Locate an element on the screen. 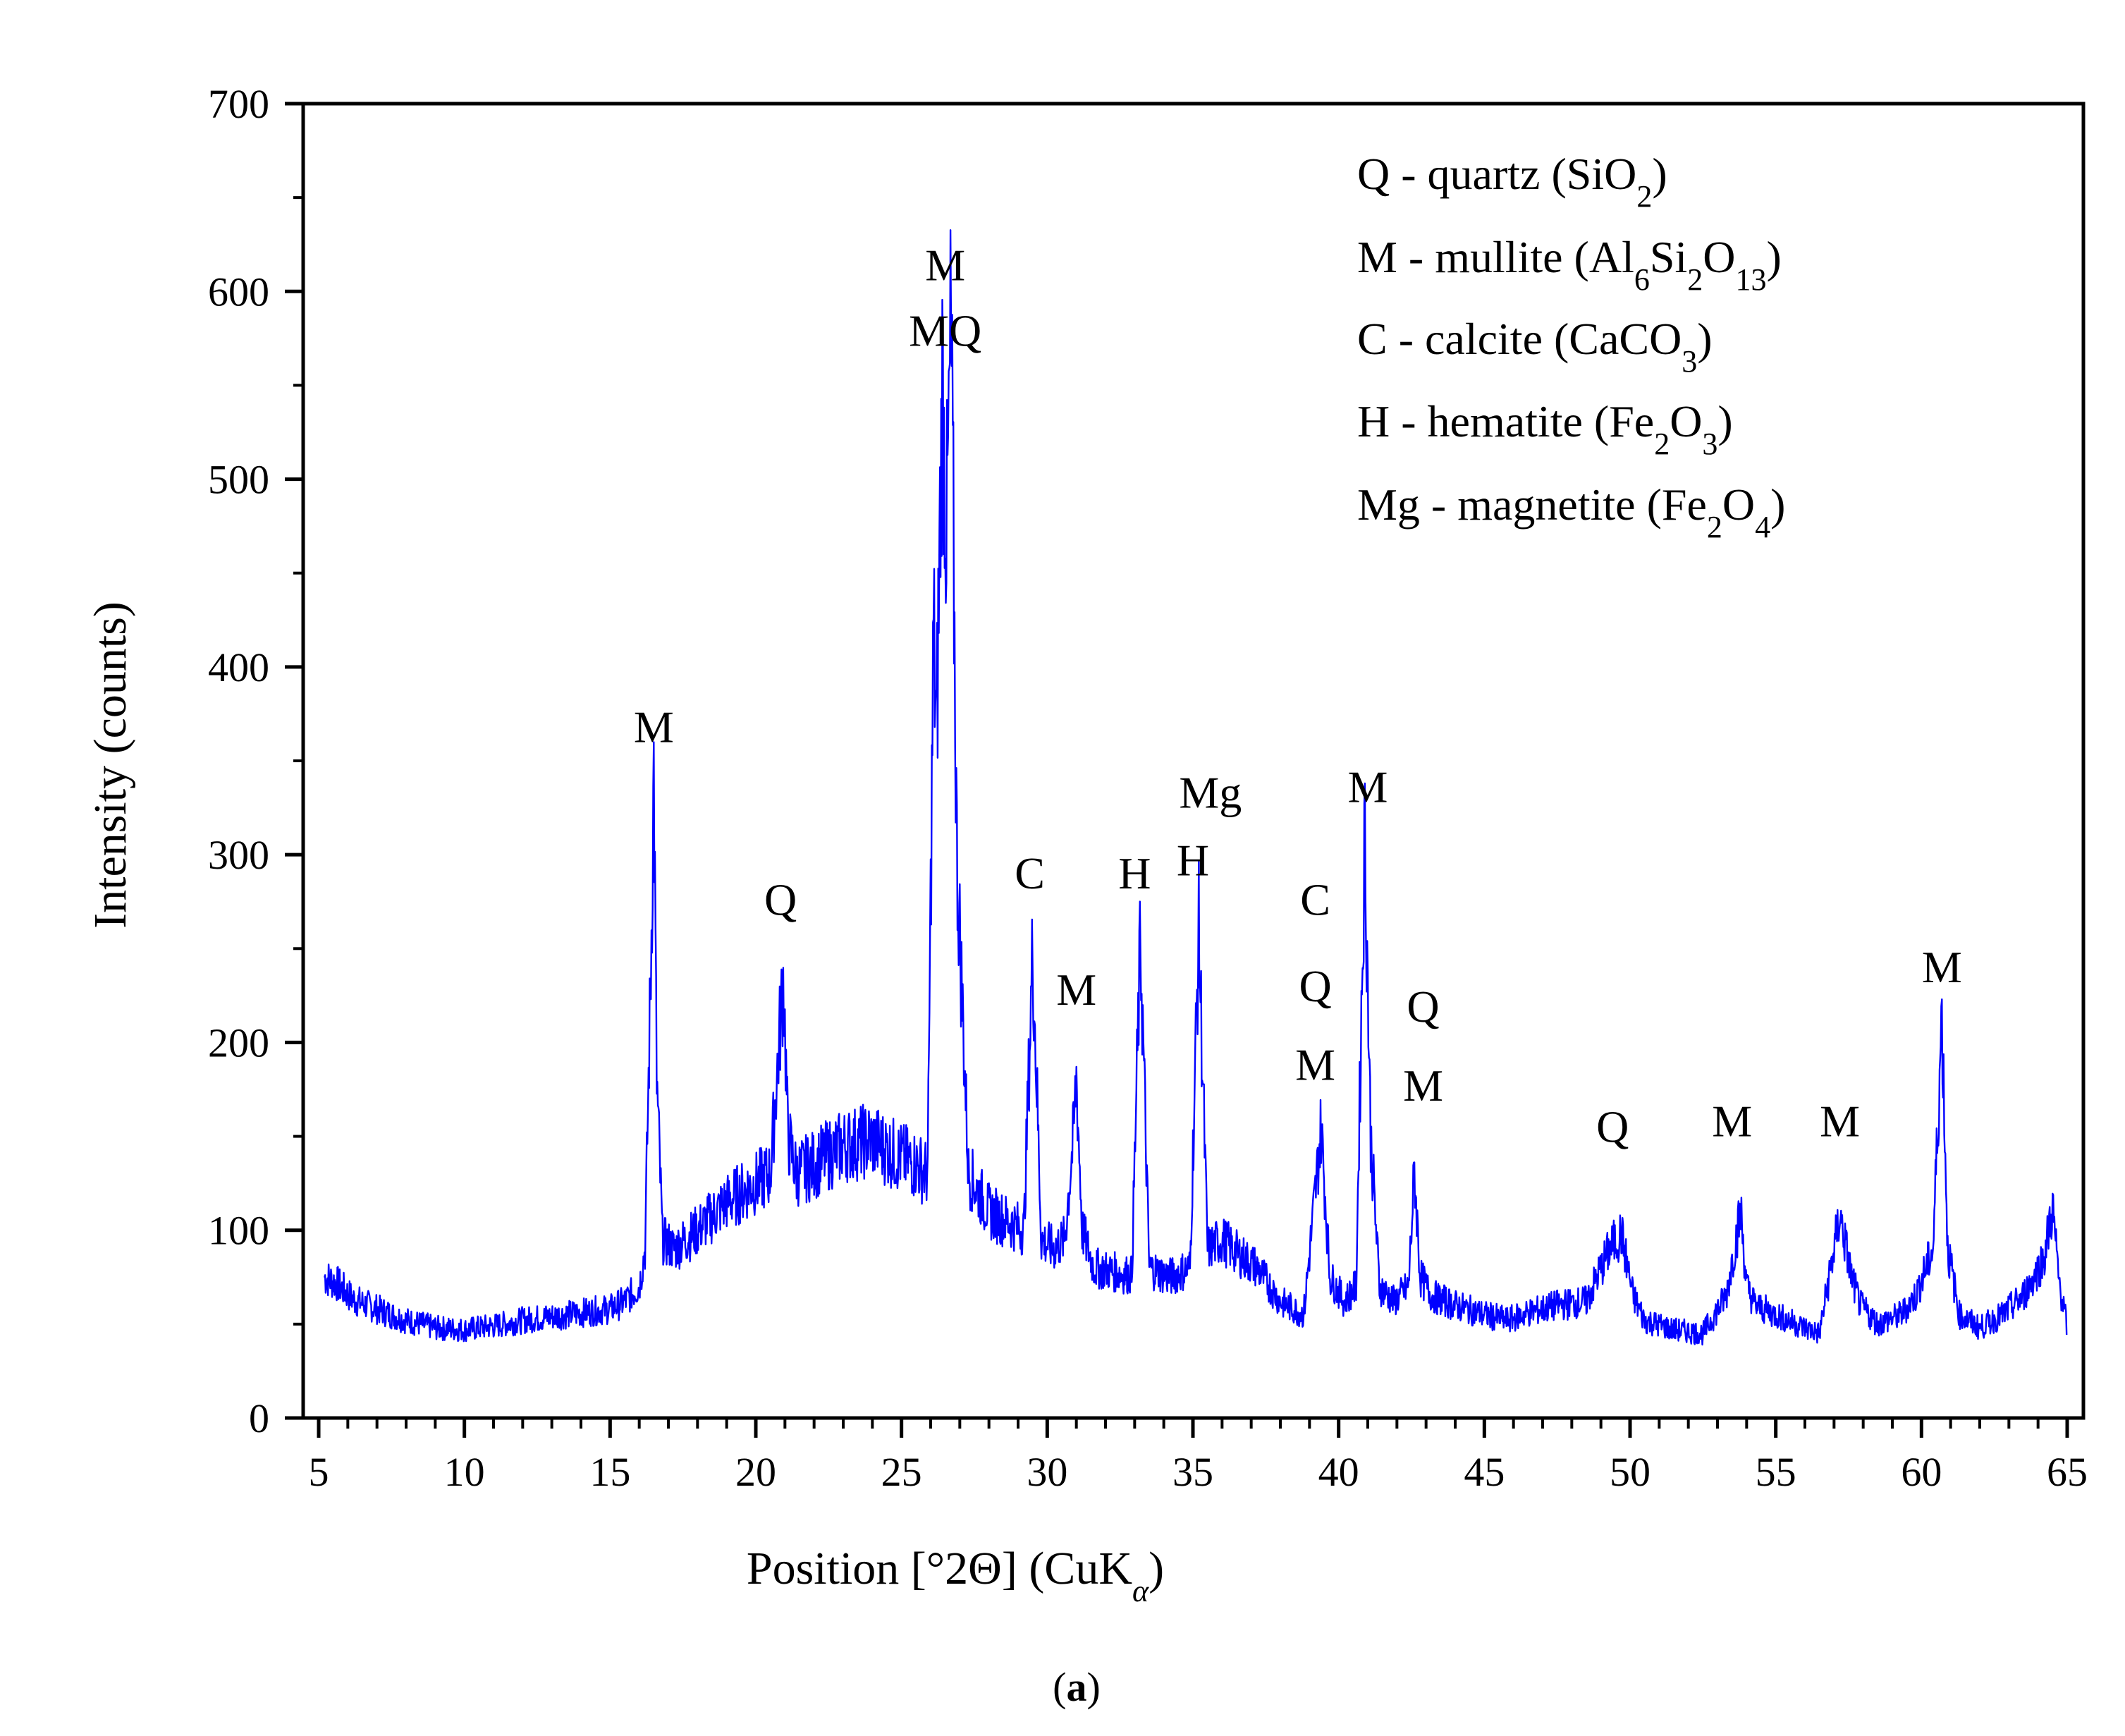 Image resolution: width=2125 pixels, height=1736 pixels. x-tick-label: 50 is located at coordinates (1631, 1472).